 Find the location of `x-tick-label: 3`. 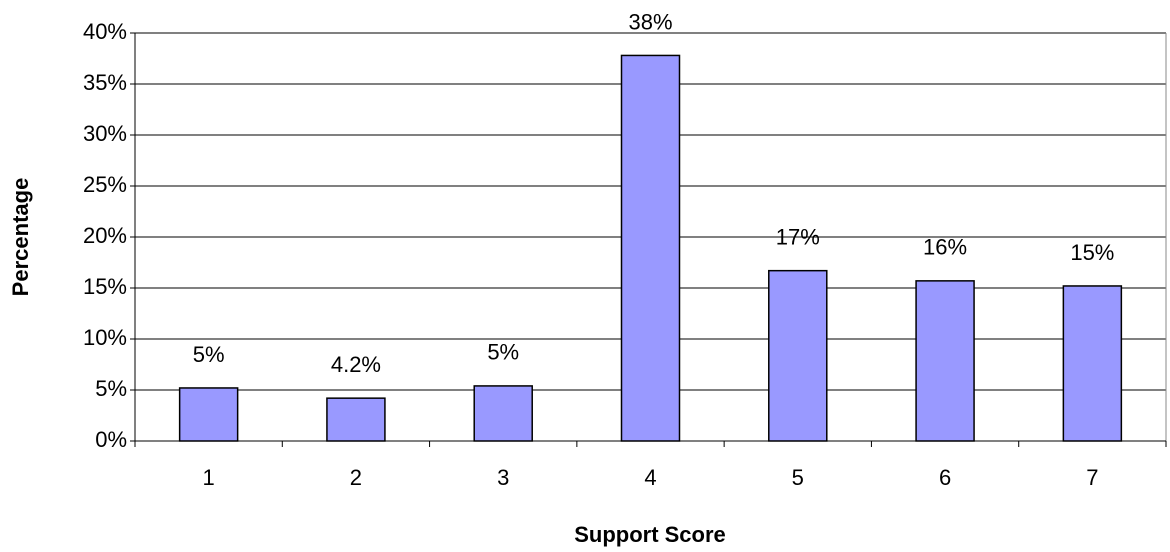

x-tick-label: 3 is located at coordinates (503, 477).